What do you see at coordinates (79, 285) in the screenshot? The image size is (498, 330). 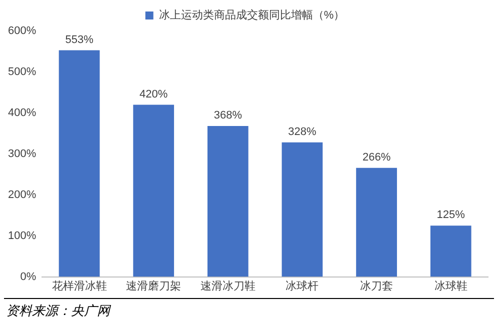 I see `x-tick-label: 花样滑冰鞋` at bounding box center [79, 285].